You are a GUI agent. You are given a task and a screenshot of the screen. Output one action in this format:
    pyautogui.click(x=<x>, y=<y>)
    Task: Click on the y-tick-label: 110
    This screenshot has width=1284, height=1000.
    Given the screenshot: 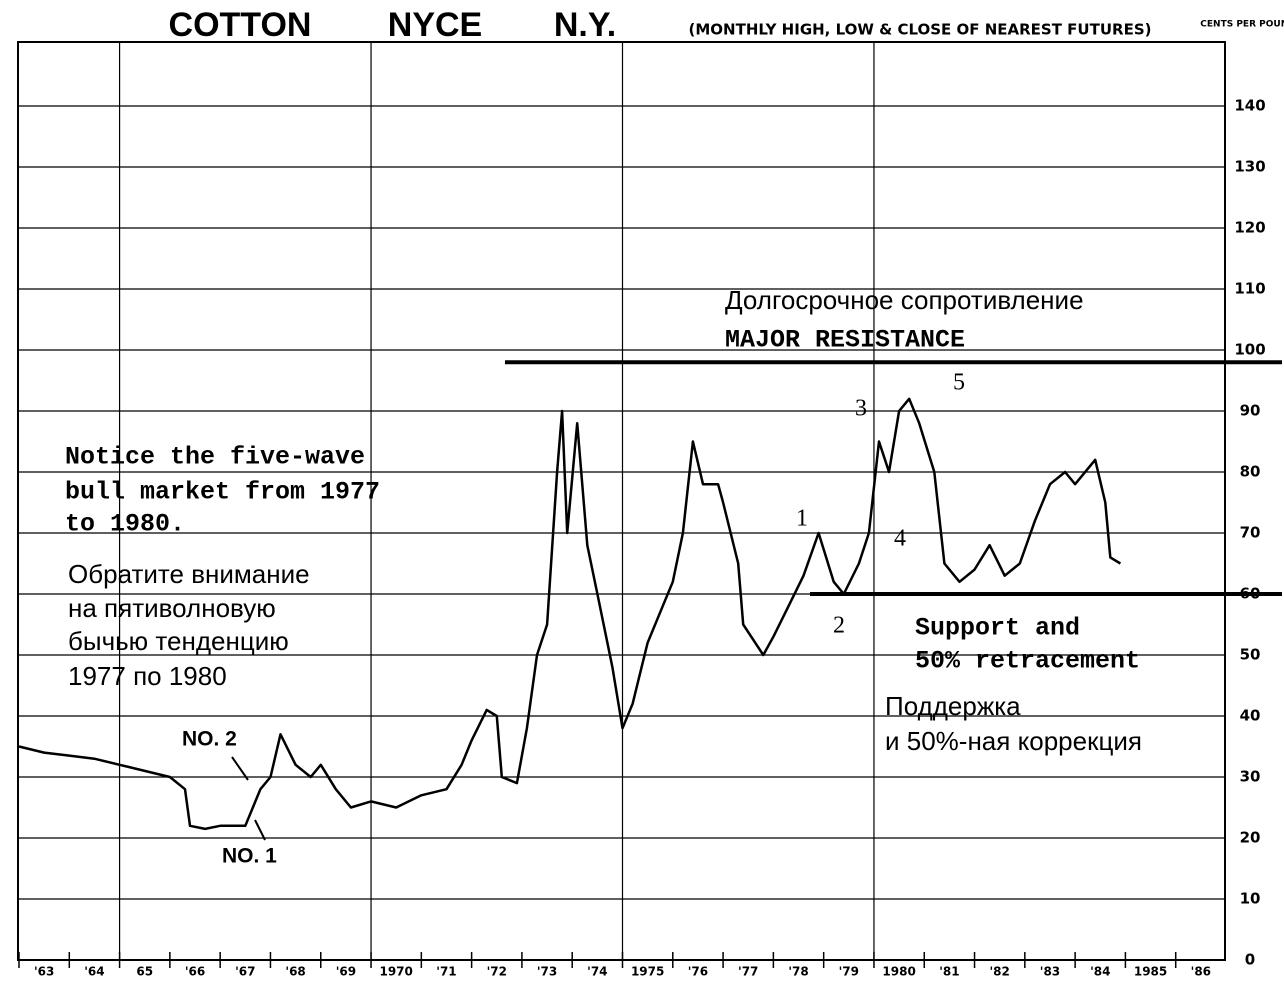 What is the action you would take?
    pyautogui.click(x=1249, y=289)
    